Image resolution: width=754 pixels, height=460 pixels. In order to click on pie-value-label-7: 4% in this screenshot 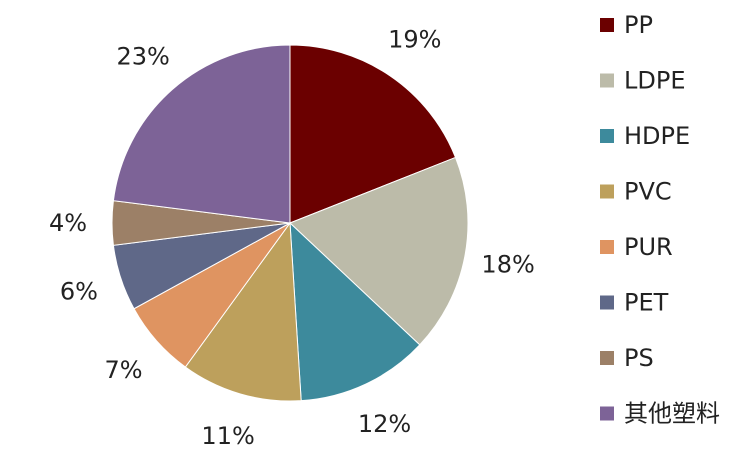, I will do `click(68, 223)`.